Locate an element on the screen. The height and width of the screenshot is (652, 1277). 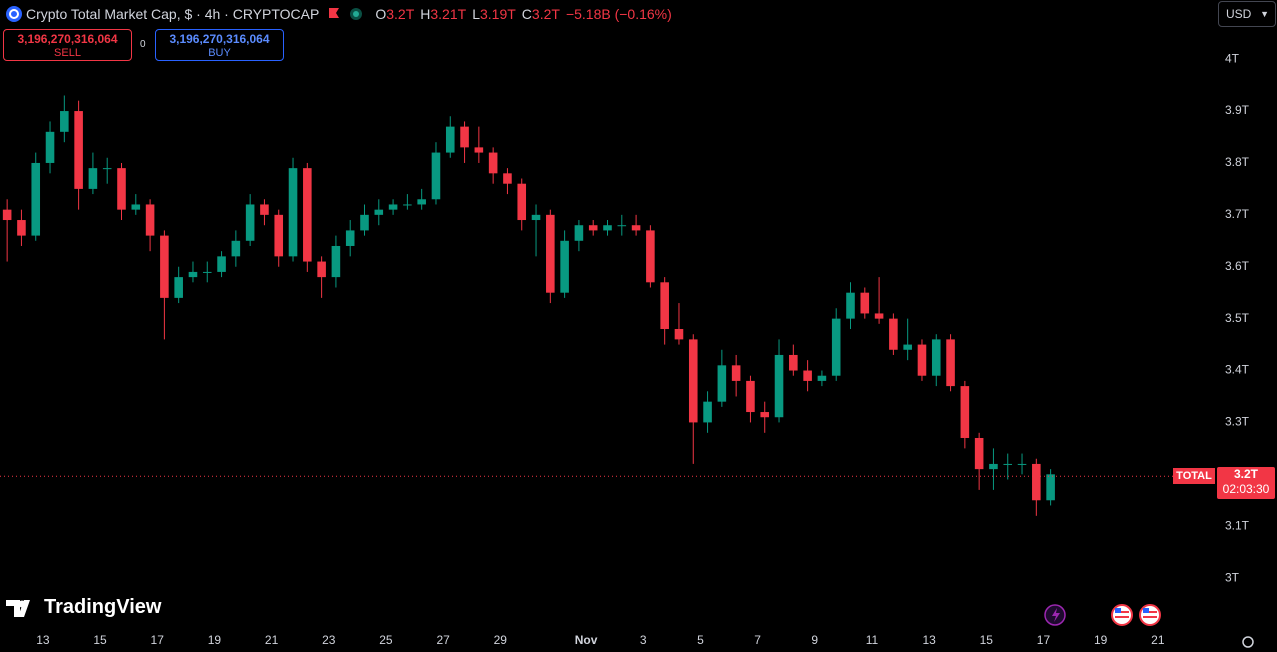
sell-button: 3,196,270,316,064 SELL is located at coordinates (67, 45).